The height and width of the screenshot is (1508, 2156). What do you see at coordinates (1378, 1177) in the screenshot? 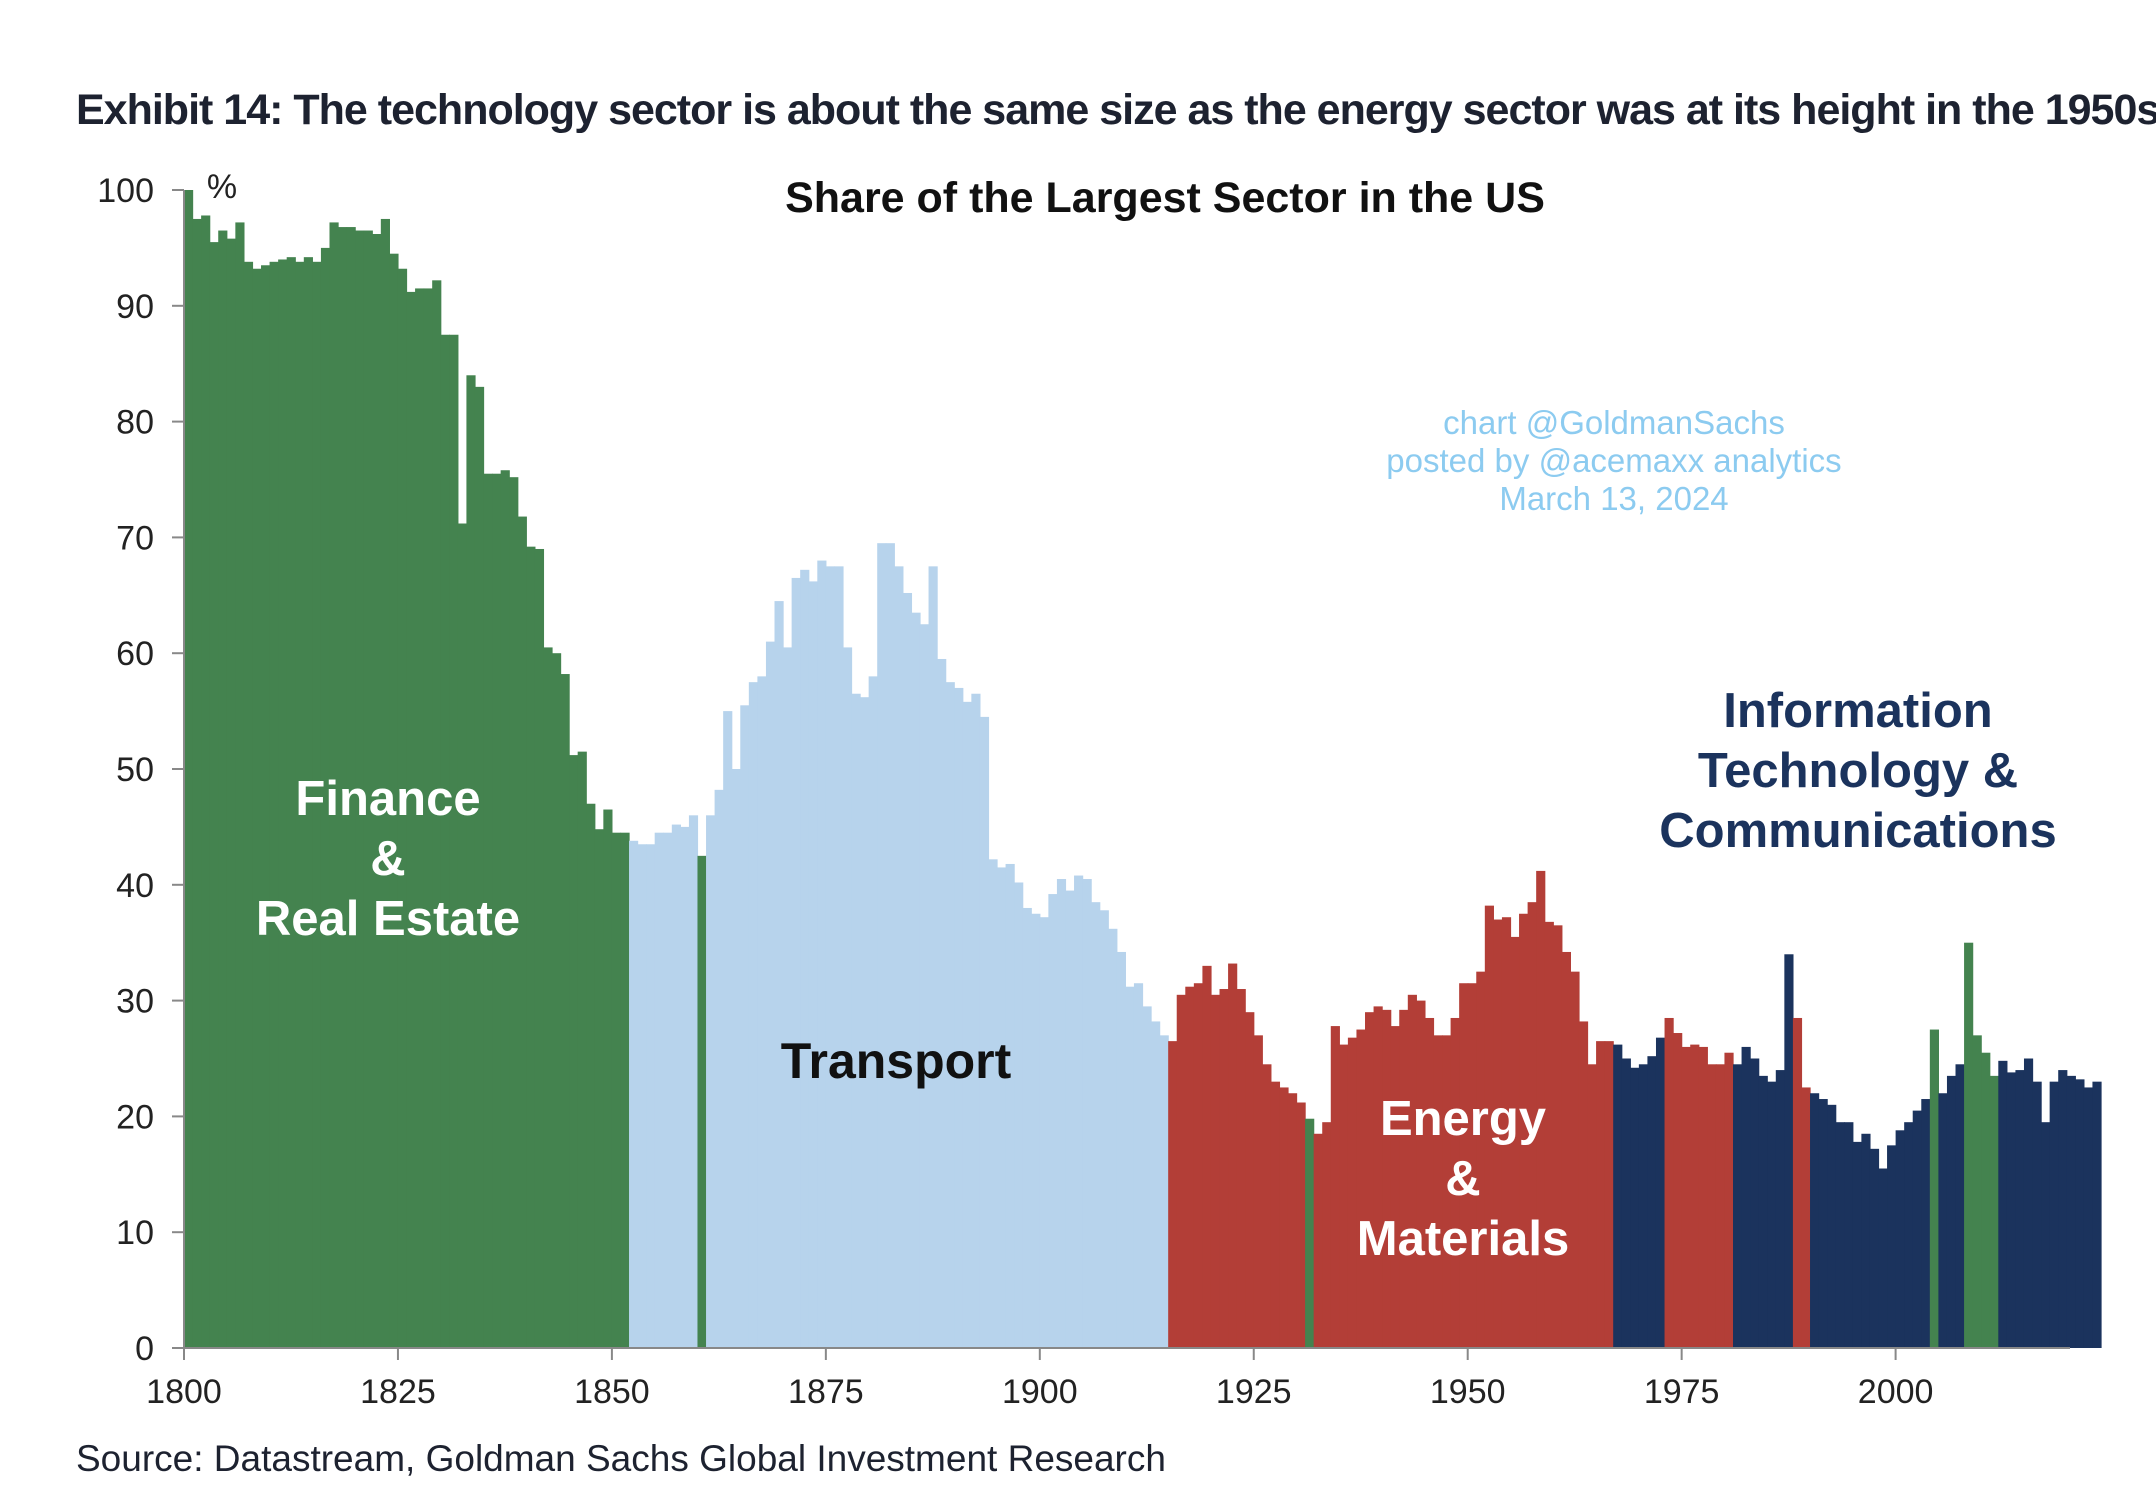
I see `bar-1939` at bounding box center [1378, 1177].